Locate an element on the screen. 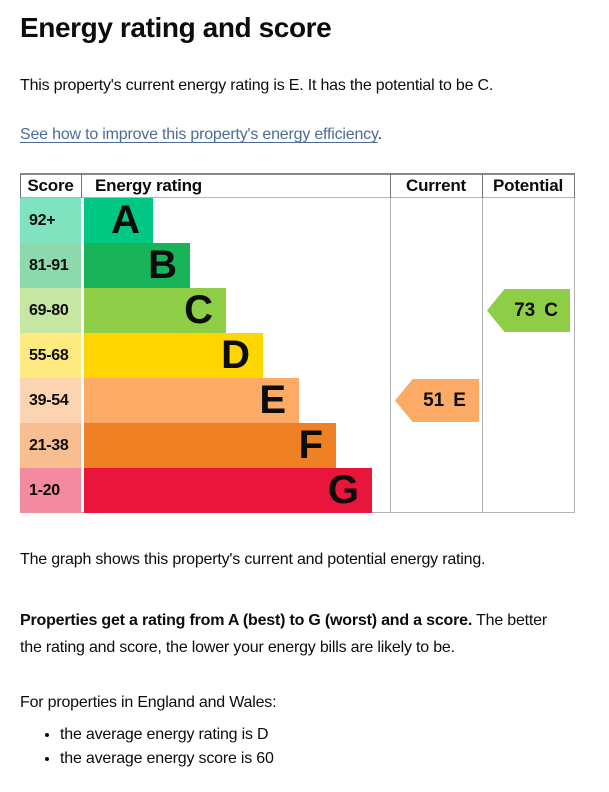 This screenshot has height=792, width=609. rating-bar-c: C is located at coordinates (155, 310).